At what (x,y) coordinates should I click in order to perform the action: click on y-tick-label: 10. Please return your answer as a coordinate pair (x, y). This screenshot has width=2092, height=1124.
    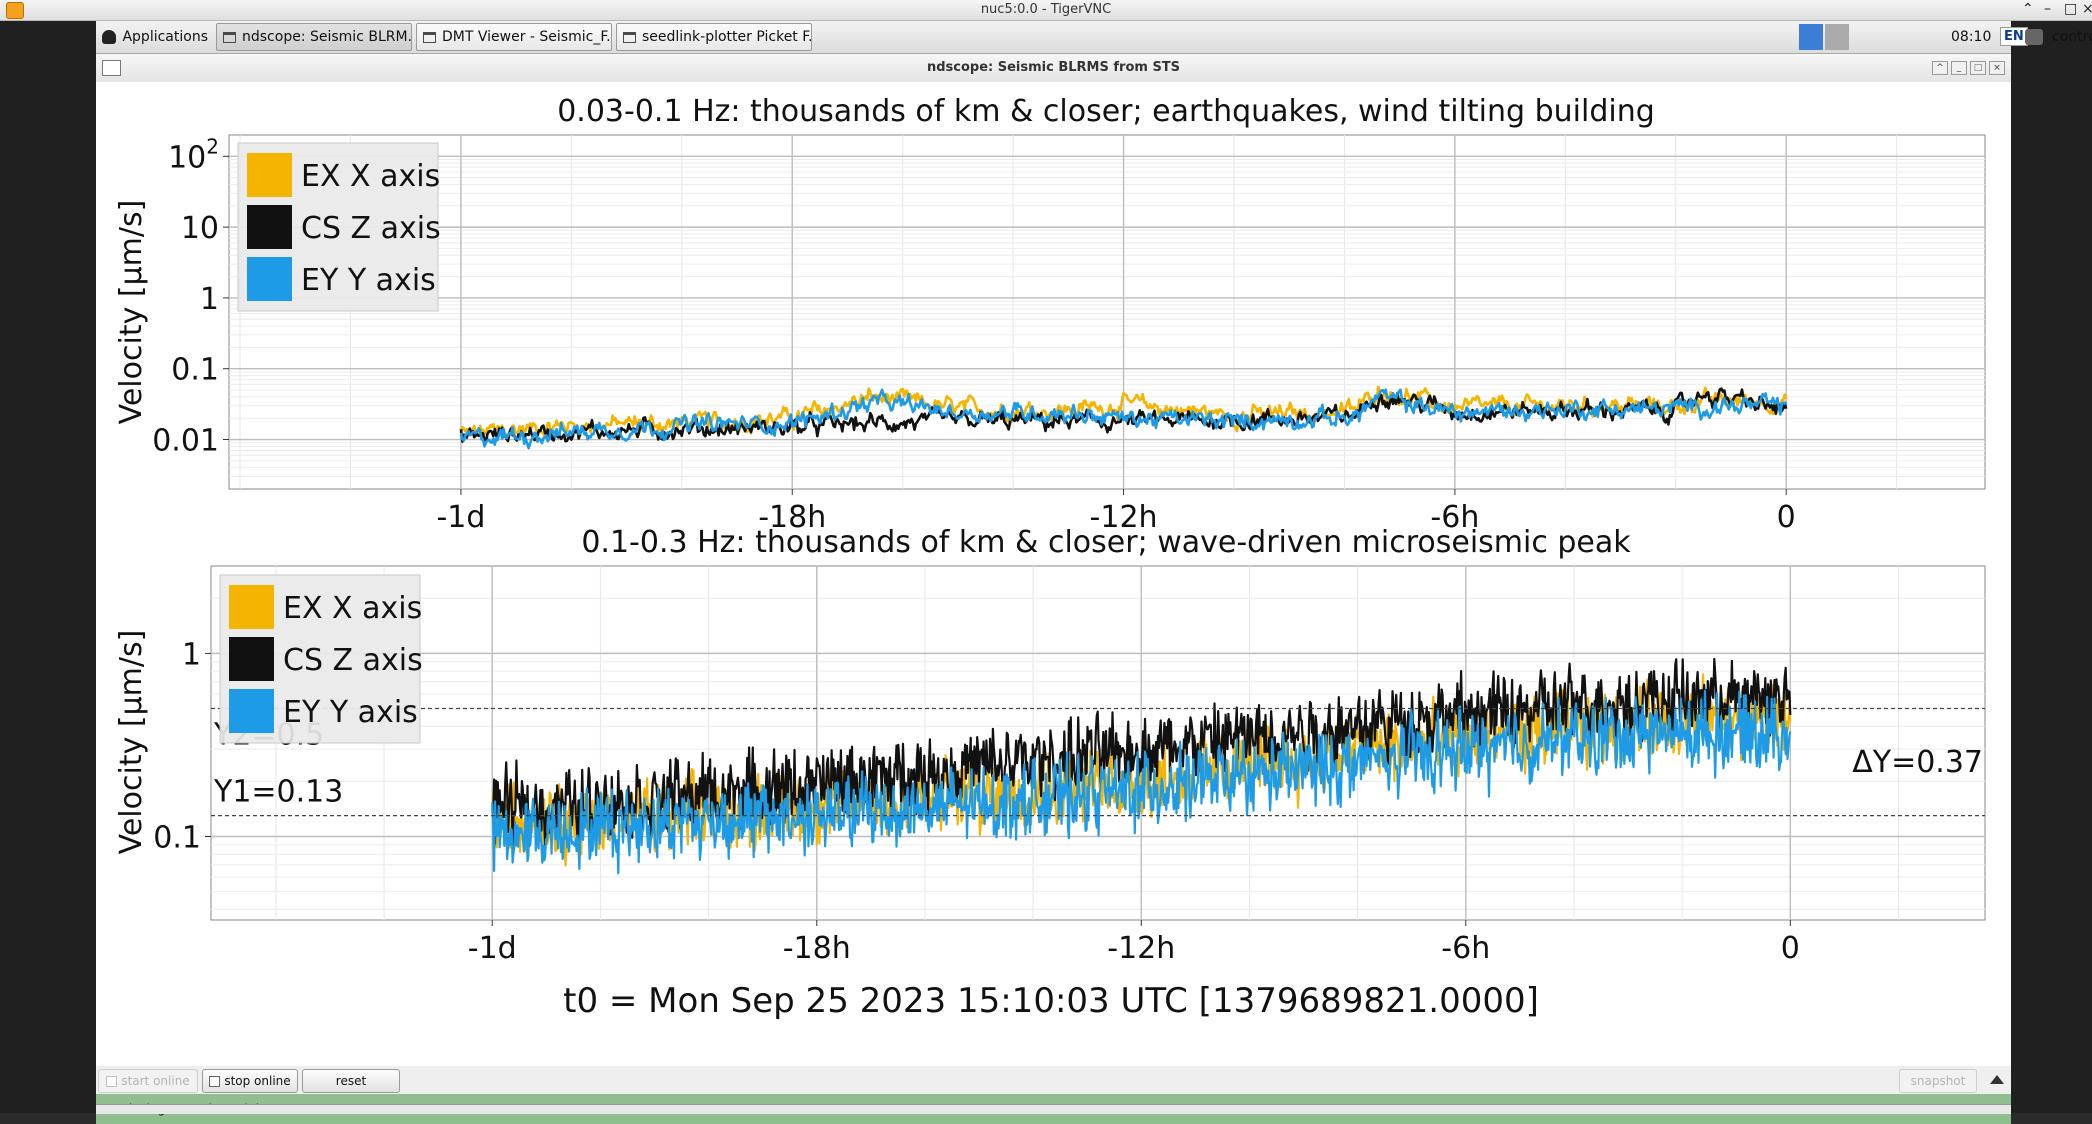
    Looking at the image, I should click on (200, 228).